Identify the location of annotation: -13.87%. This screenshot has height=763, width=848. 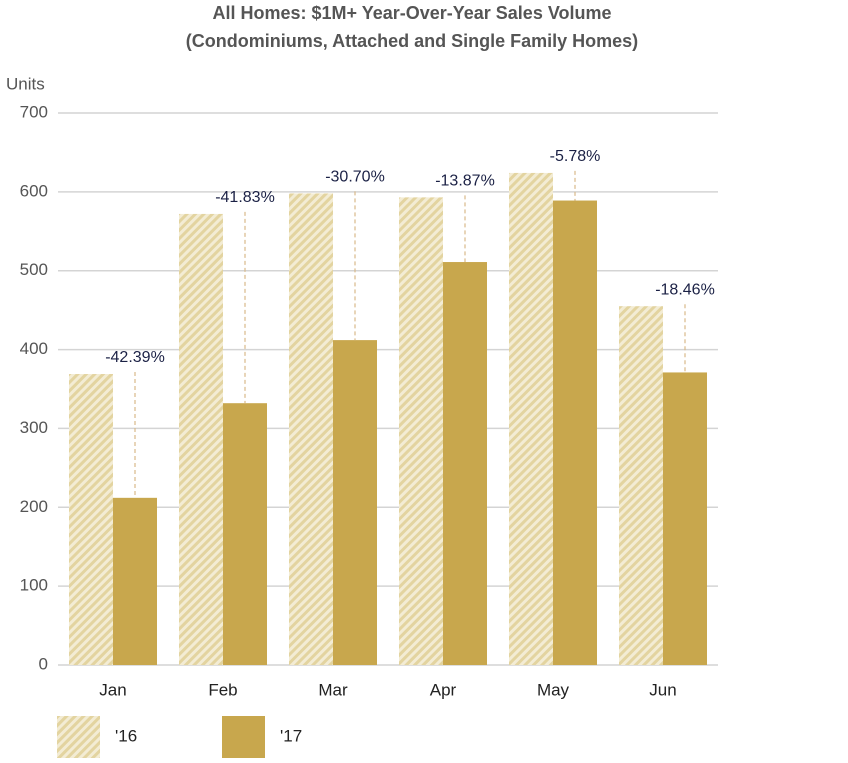
(465, 181).